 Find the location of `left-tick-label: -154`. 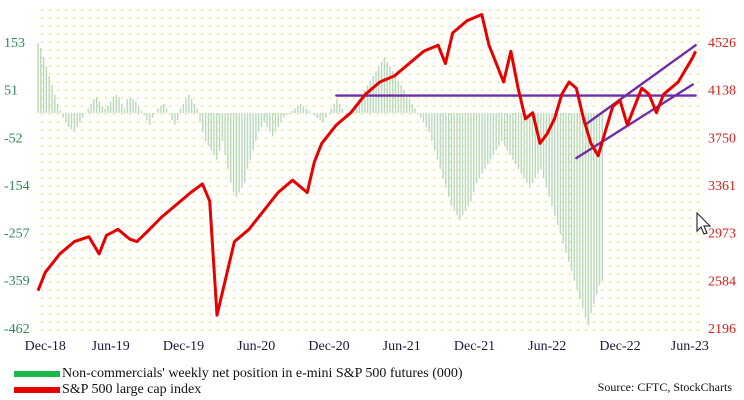

left-tick-label: -154 is located at coordinates (17, 186).